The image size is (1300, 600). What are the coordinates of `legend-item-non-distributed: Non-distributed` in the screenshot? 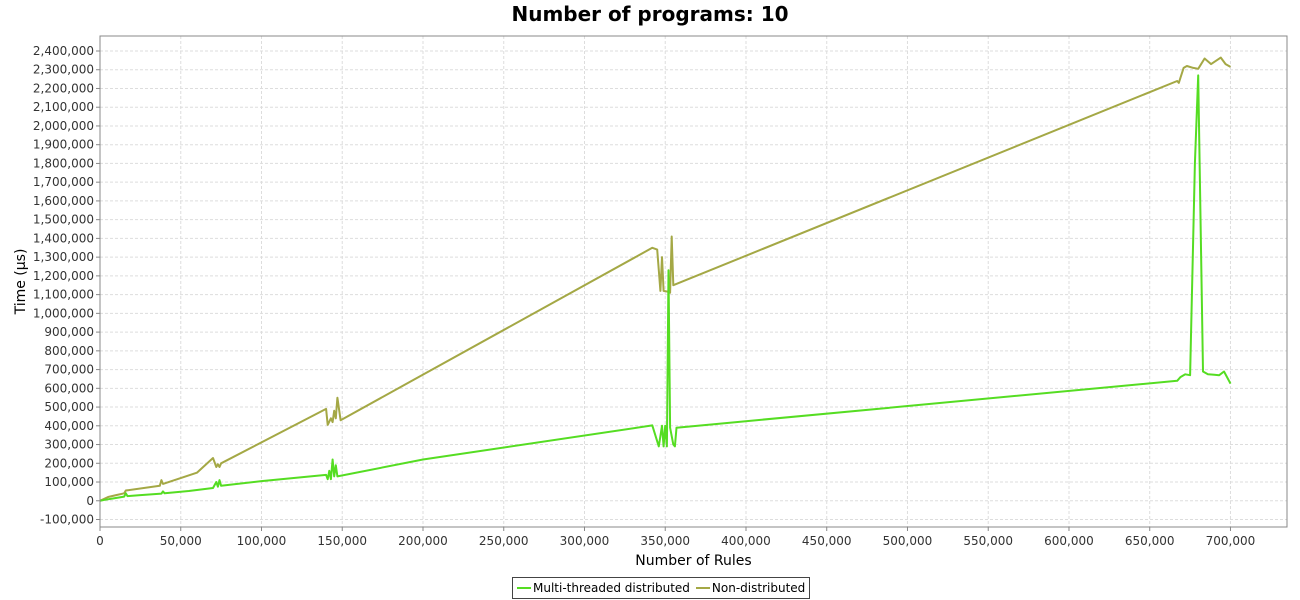 It's located at (750, 588).